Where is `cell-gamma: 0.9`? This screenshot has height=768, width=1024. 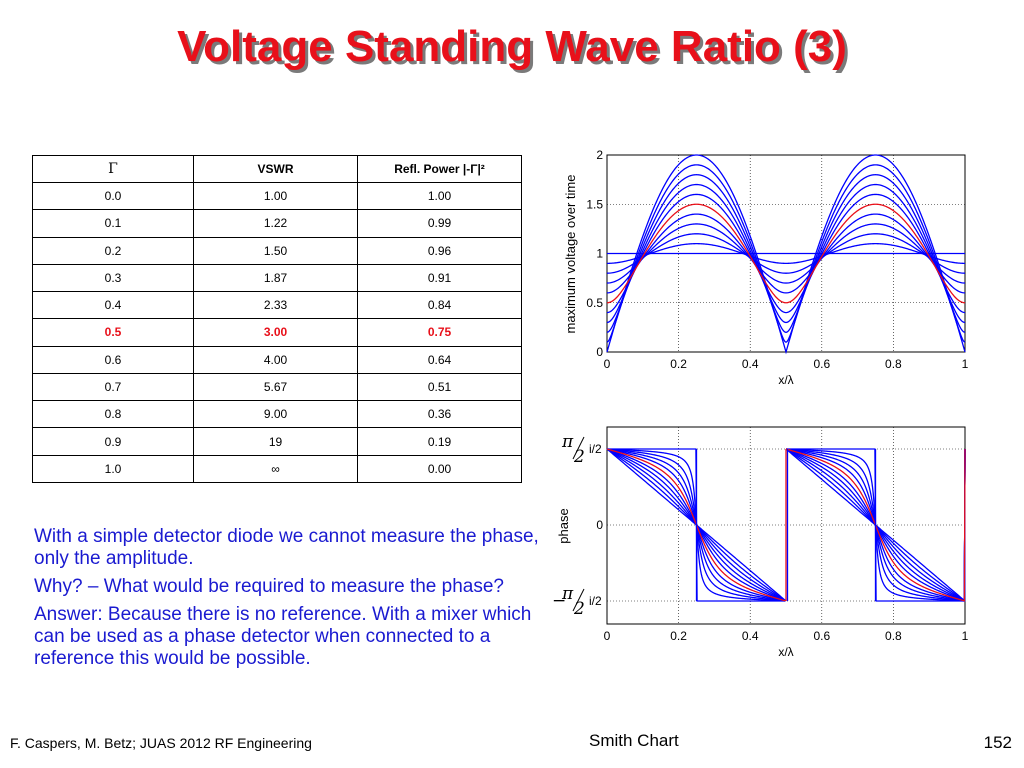 cell-gamma: 0.9 is located at coordinates (113, 441).